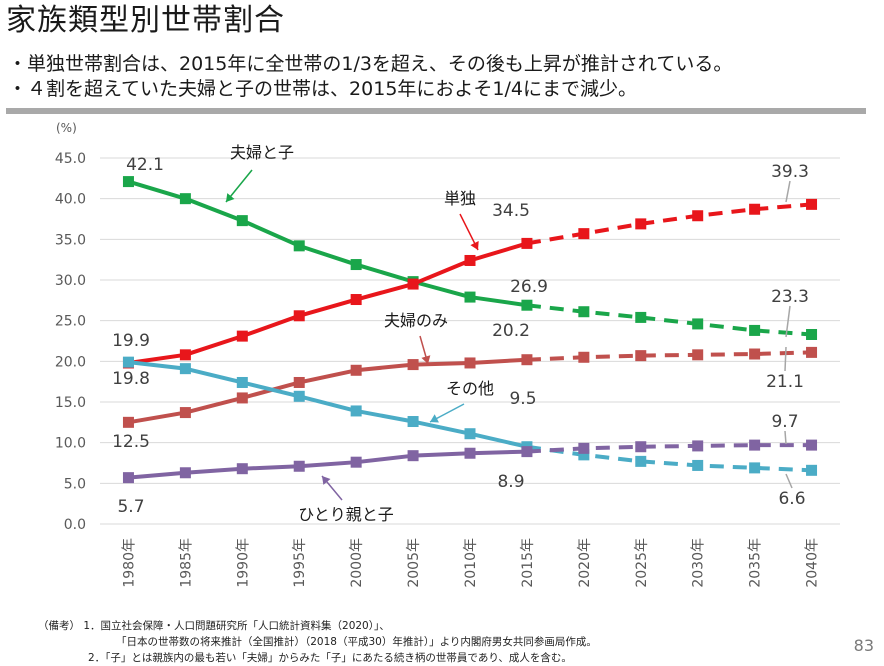  I want to click on x-tick-label: 2000年, so click(357, 563).